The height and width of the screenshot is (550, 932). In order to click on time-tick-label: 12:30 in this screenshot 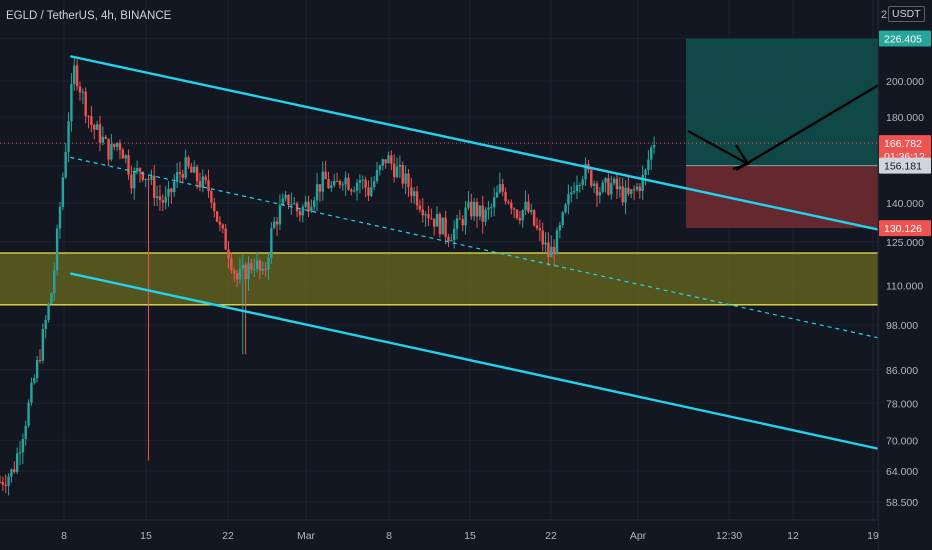, I will do `click(729, 536)`.